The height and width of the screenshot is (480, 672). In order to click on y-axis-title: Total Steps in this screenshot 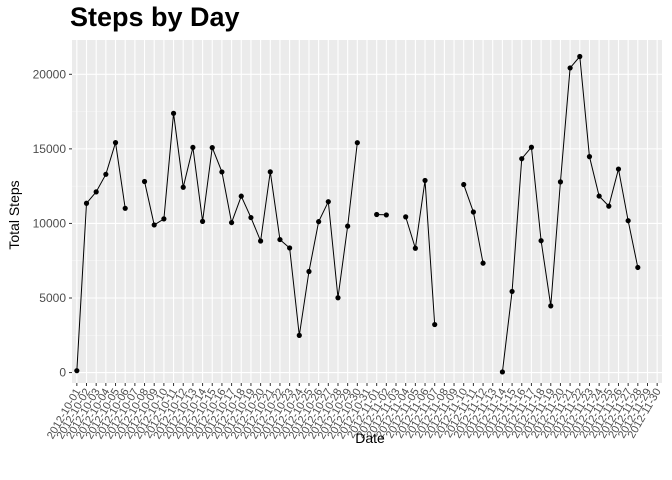, I will do `click(14, 214)`.